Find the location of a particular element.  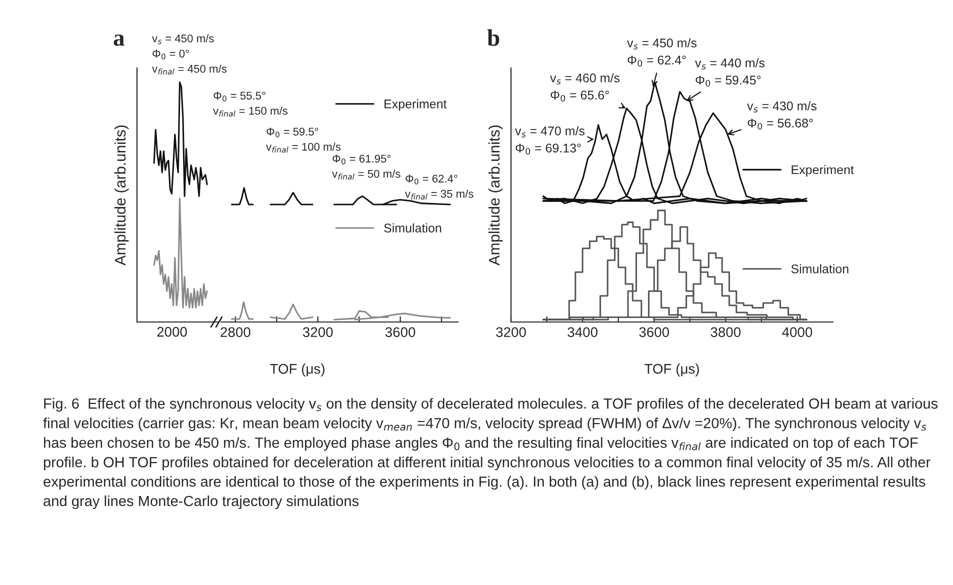

text: v$_{s}$ = 450 m/s Φ$_{0}$ = 0° v$_{final}$ = 450 m/s is located at coordinates (189, 54).